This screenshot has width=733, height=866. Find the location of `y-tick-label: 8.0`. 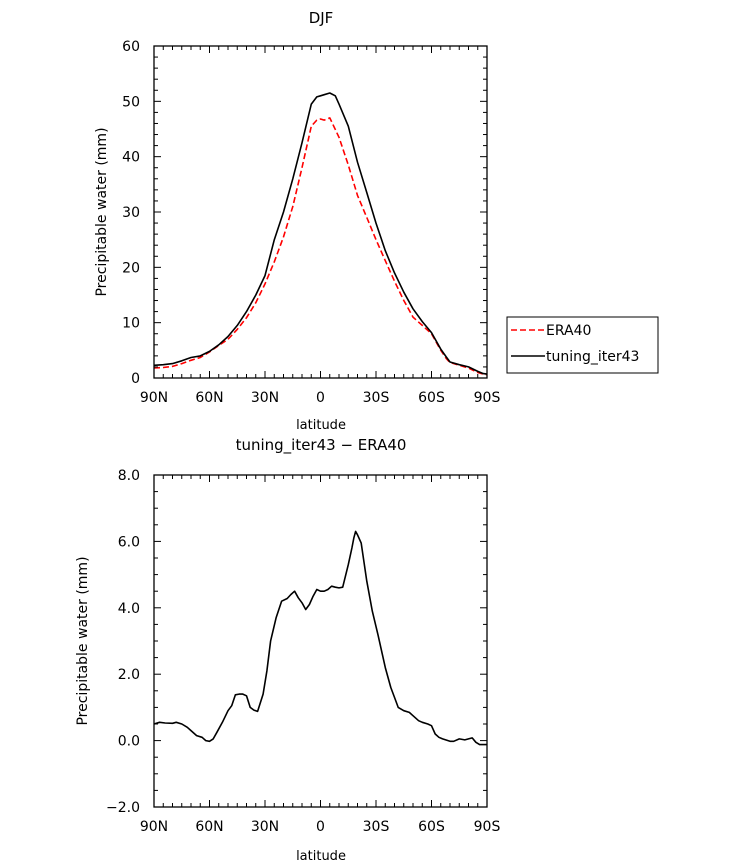

y-tick-label: 8.0 is located at coordinates (129, 476).